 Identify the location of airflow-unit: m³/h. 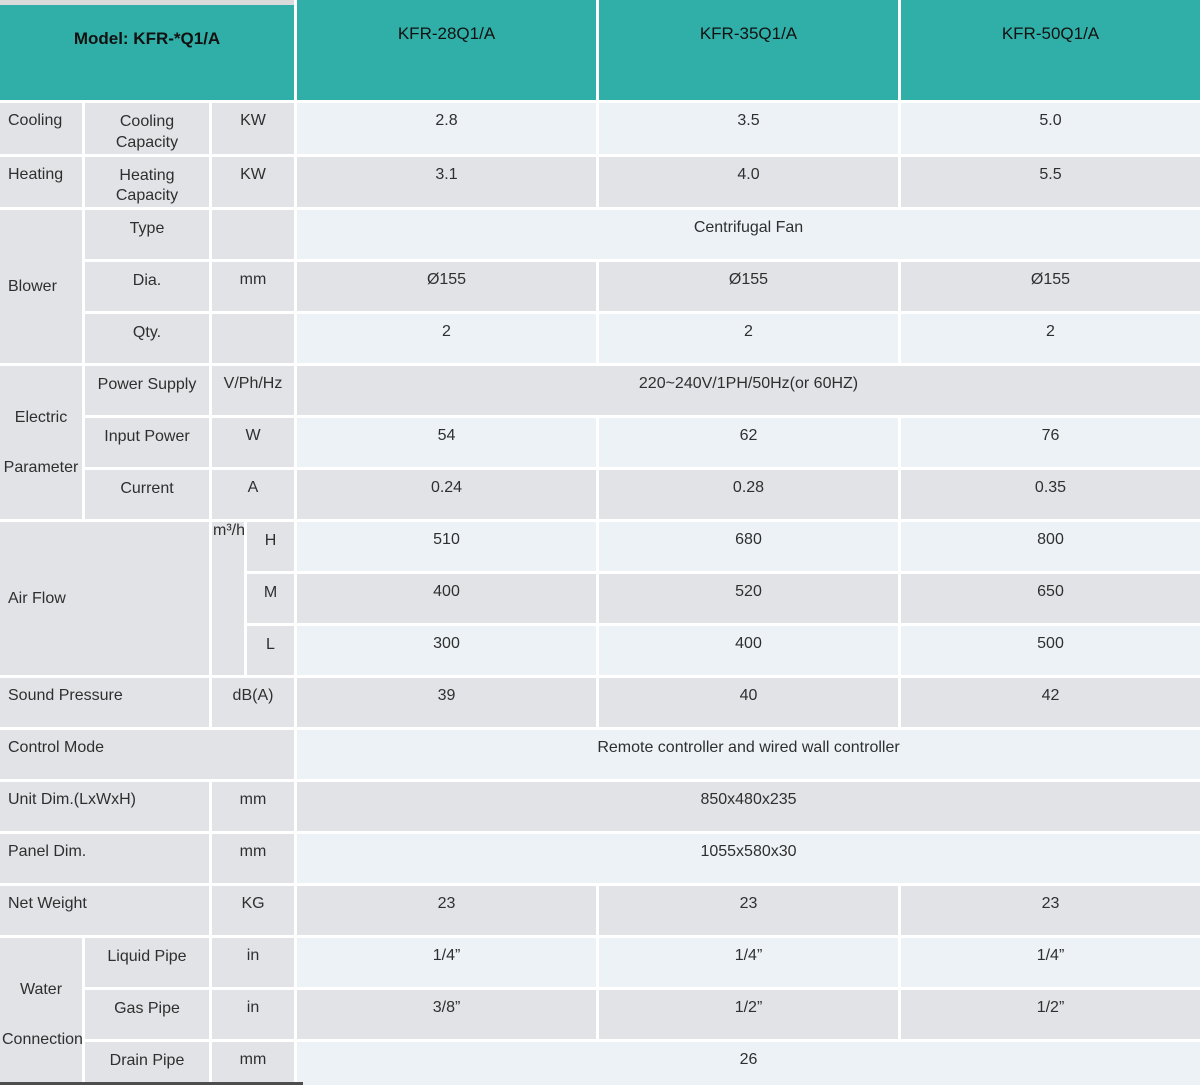
(228, 599).